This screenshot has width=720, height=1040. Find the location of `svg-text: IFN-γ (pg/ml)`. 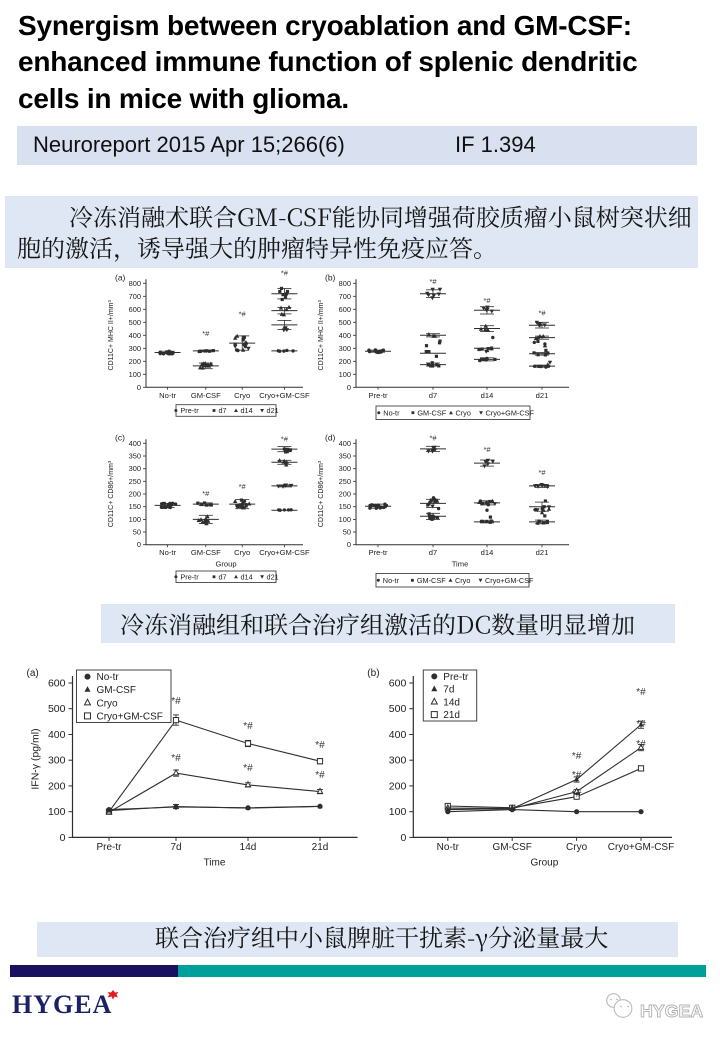

svg-text: IFN-γ (pg/ml) is located at coordinates (36, 758).